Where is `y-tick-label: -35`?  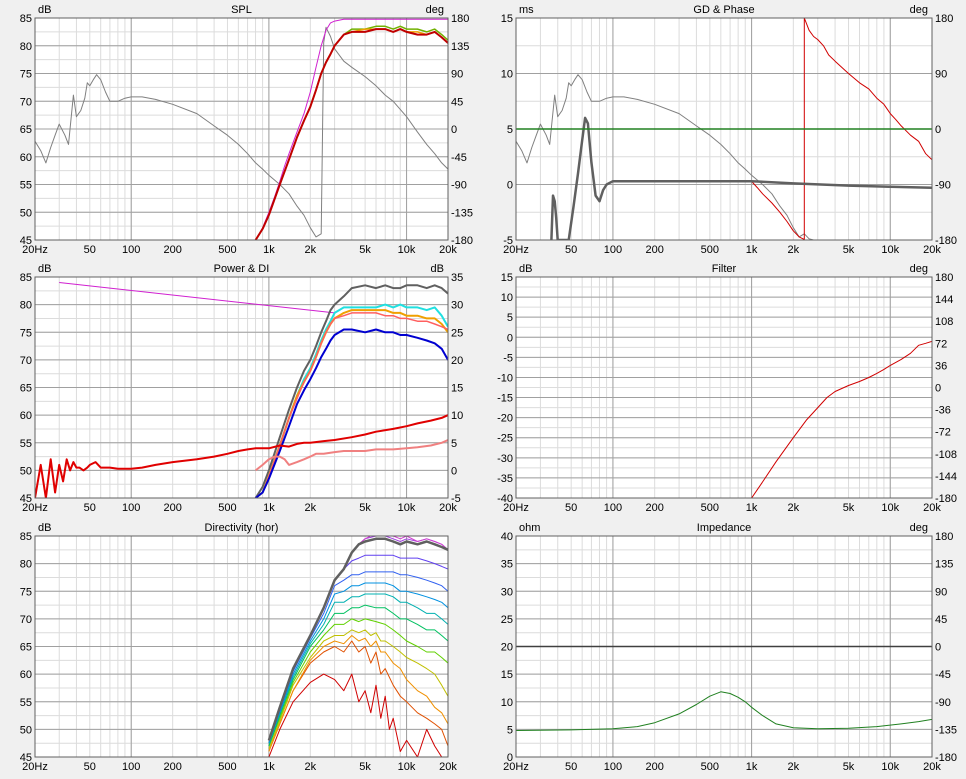
y-tick-label: -35 is located at coordinates (505, 479).